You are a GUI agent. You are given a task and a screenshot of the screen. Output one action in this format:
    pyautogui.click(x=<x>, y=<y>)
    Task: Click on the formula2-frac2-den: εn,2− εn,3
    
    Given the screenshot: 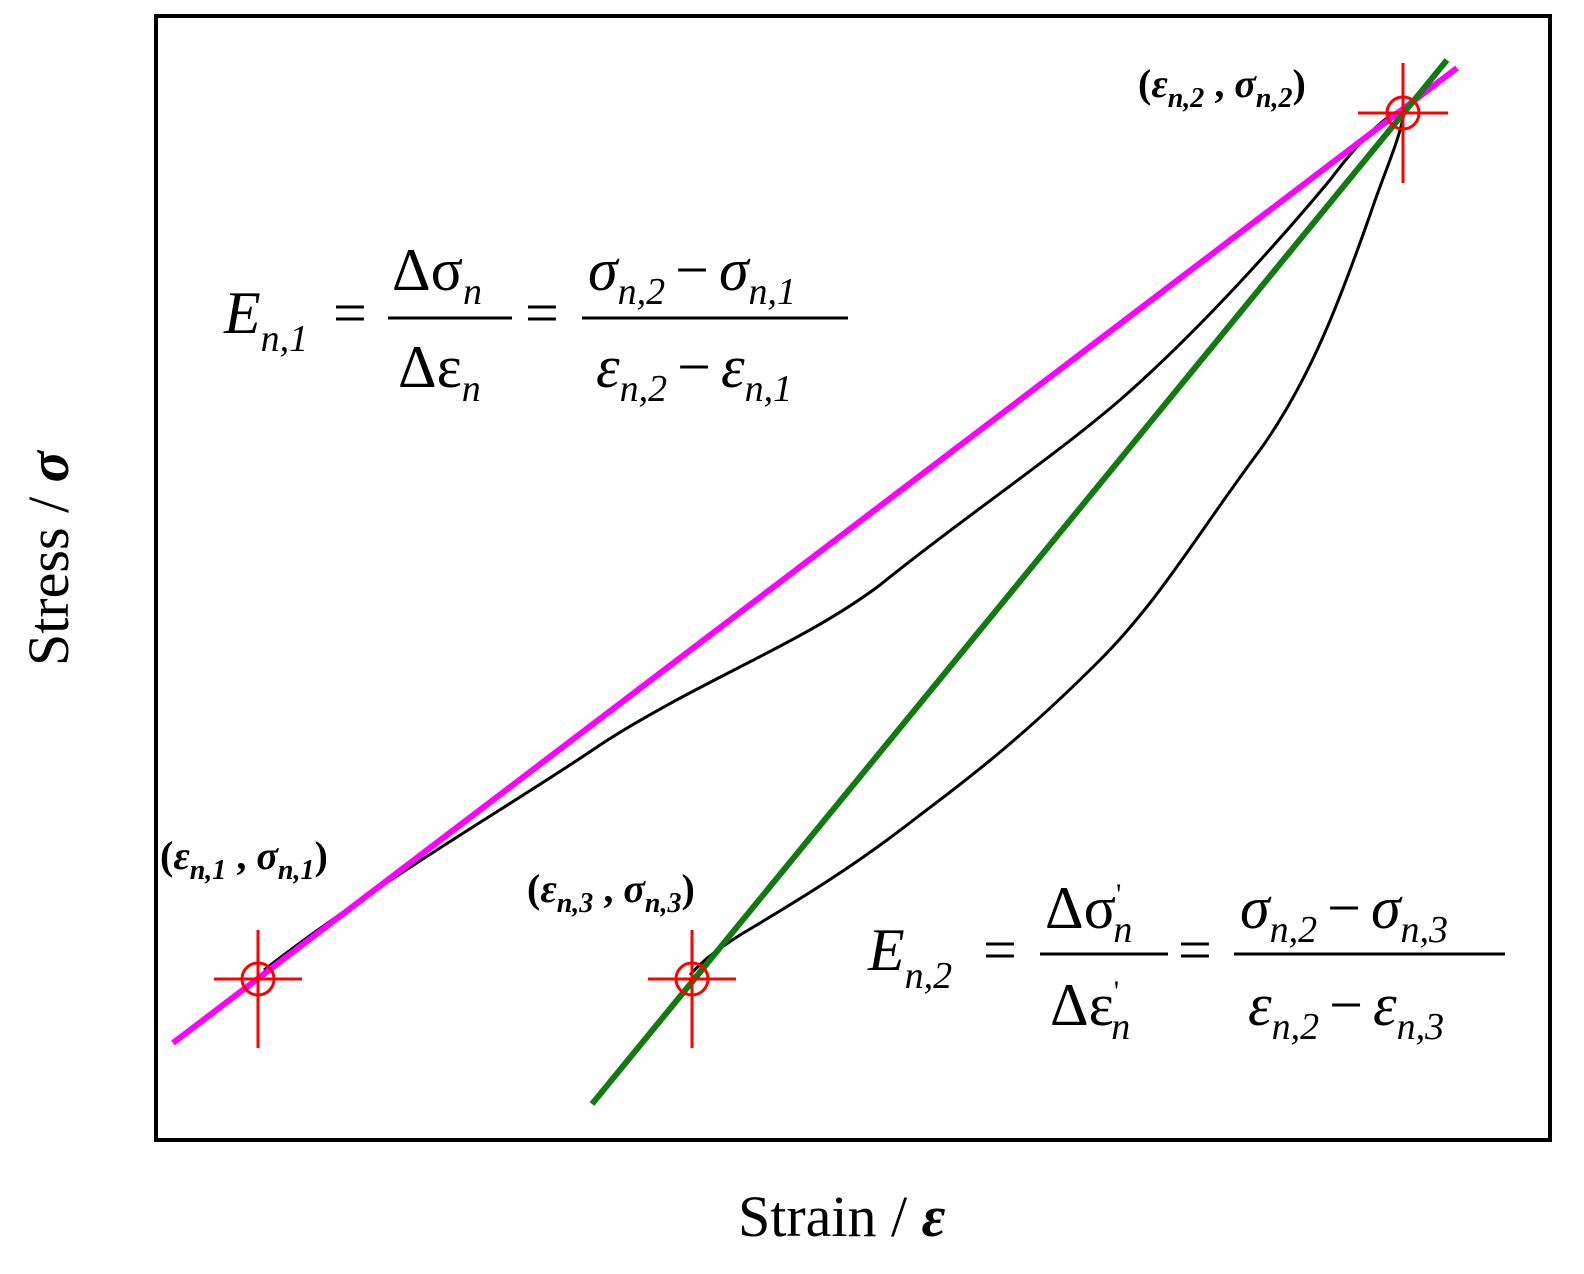 What is the action you would take?
    pyautogui.click(x=1346, y=1010)
    